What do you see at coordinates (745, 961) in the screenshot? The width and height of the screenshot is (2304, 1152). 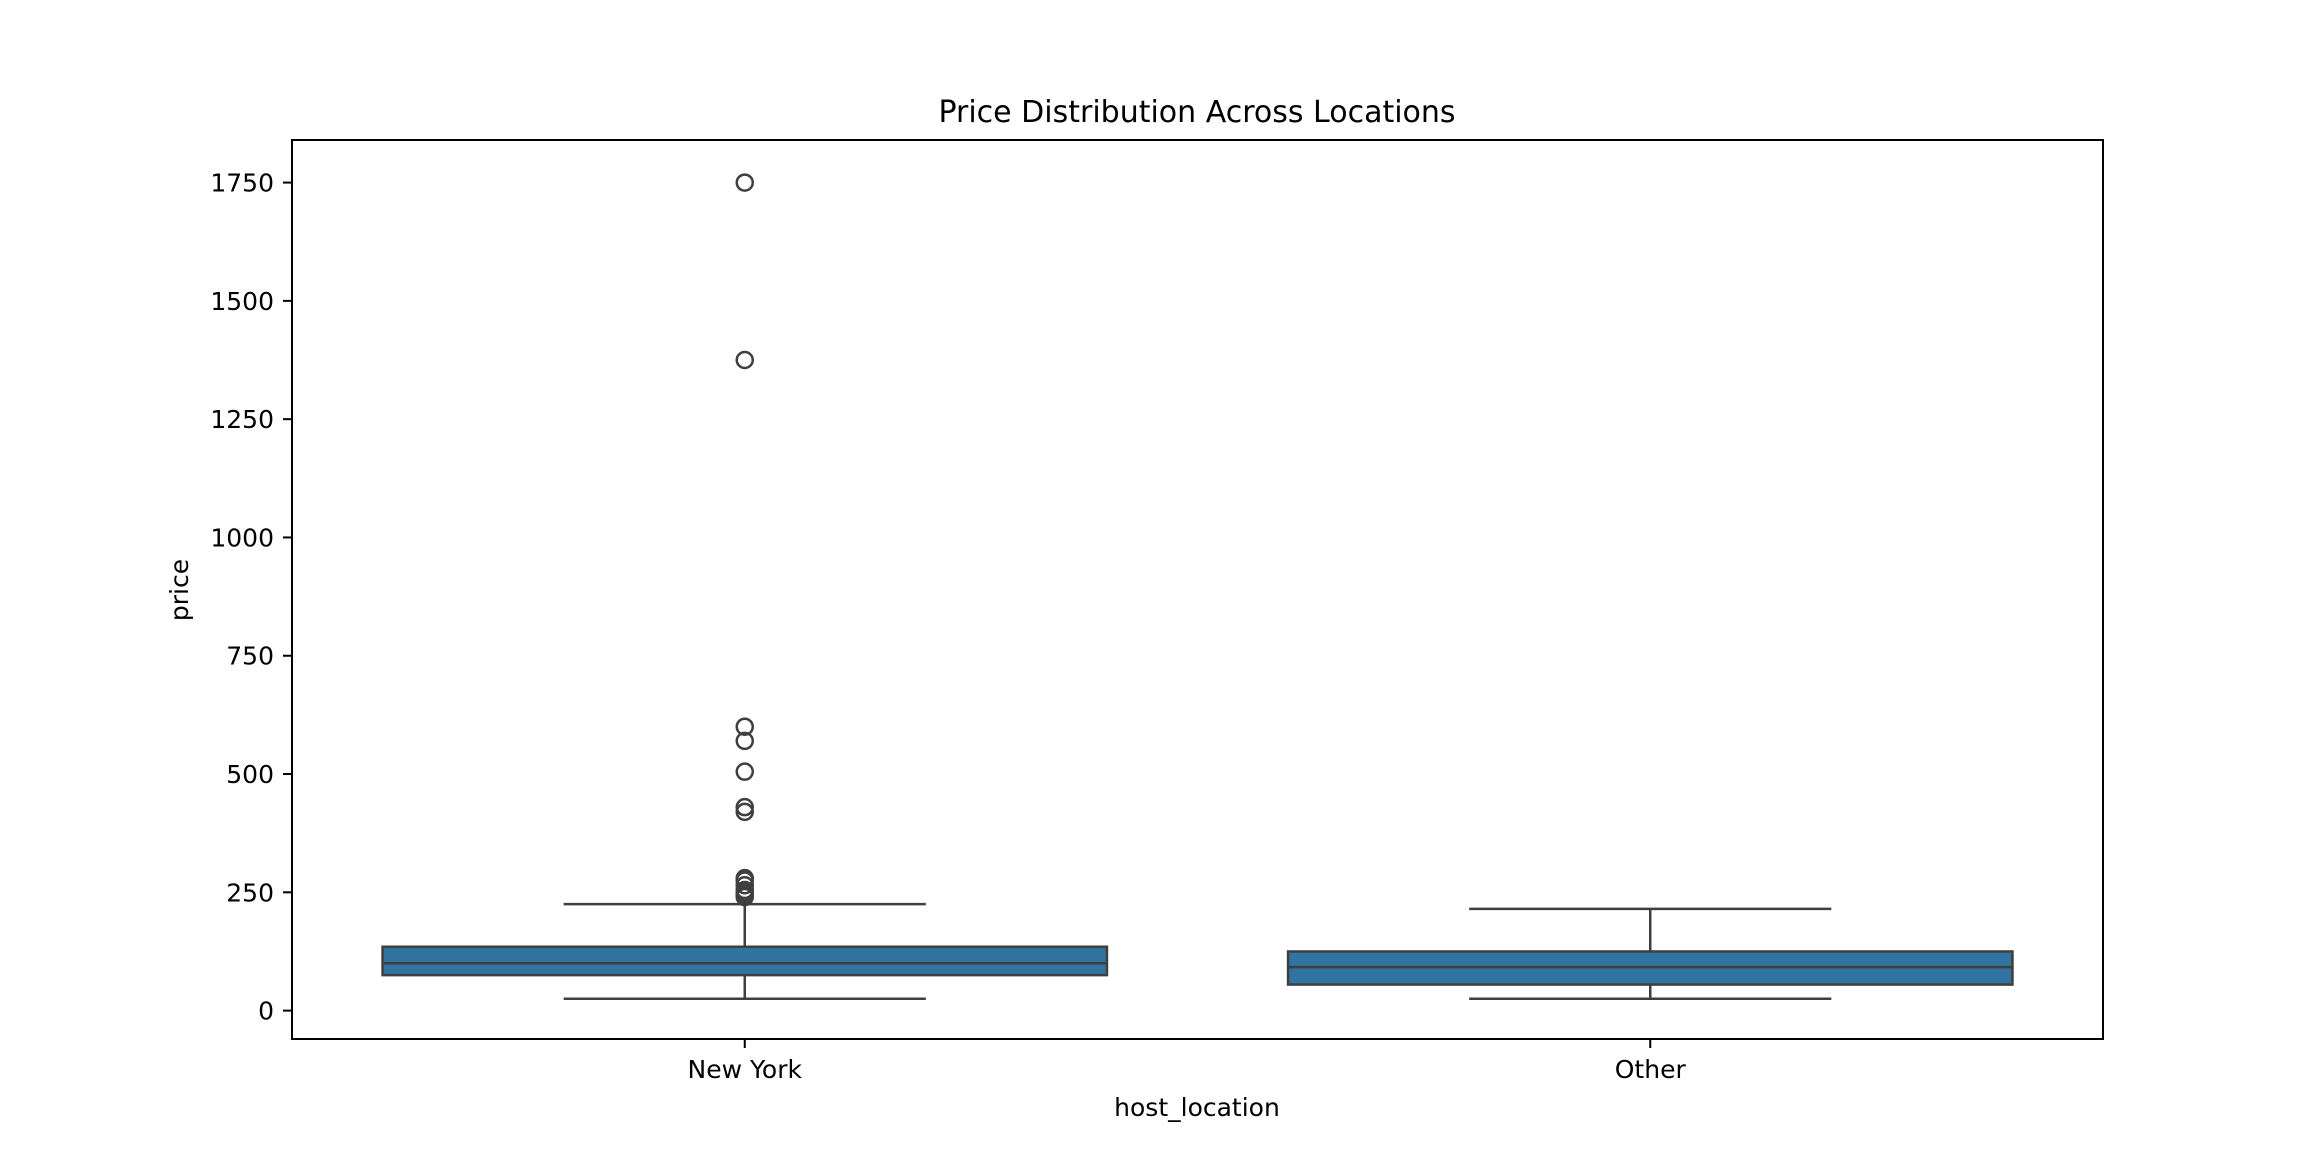 I see `box` at bounding box center [745, 961].